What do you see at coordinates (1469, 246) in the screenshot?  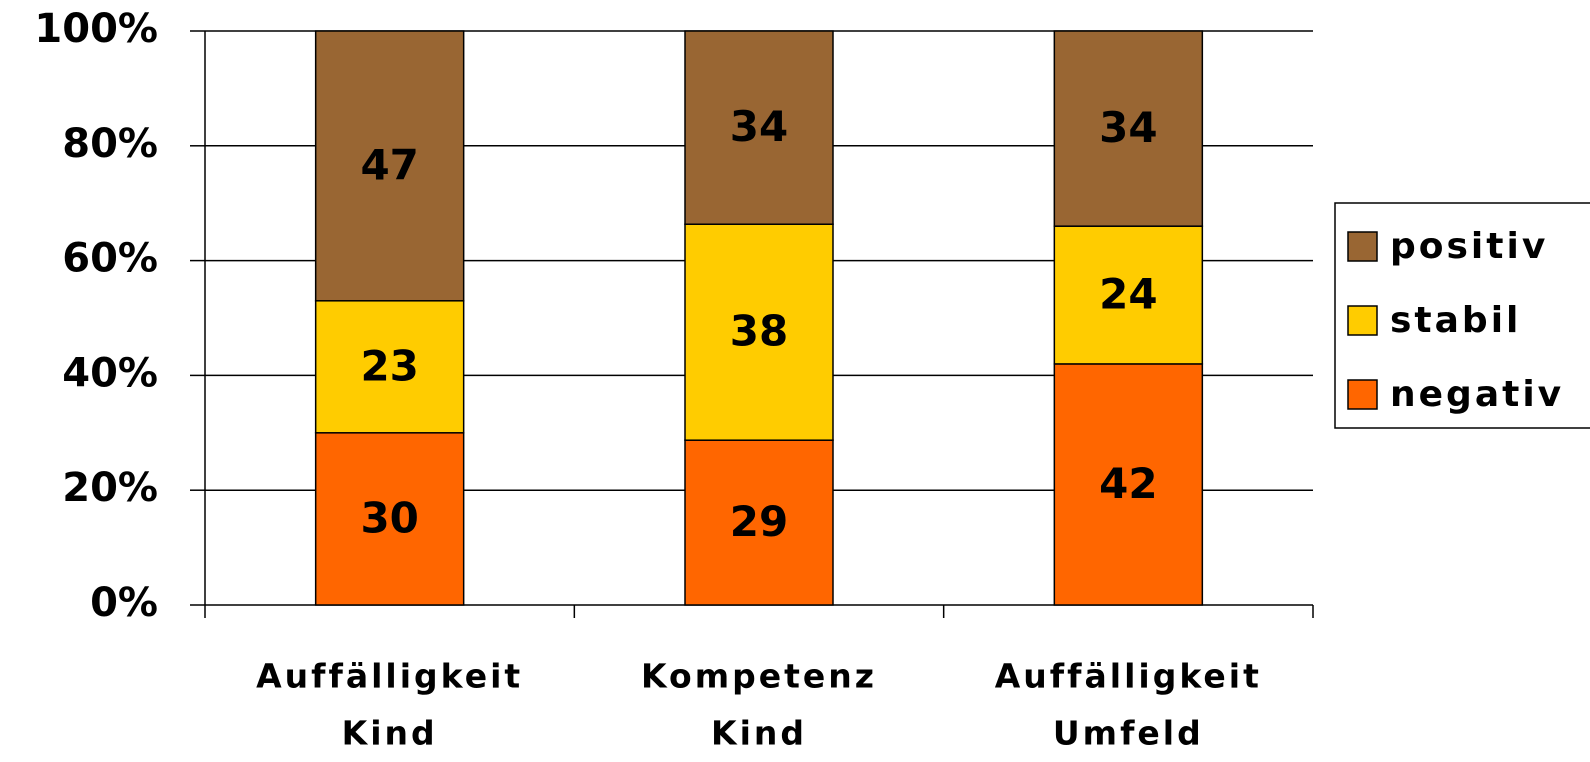 I see `legend-label: positiv` at bounding box center [1469, 246].